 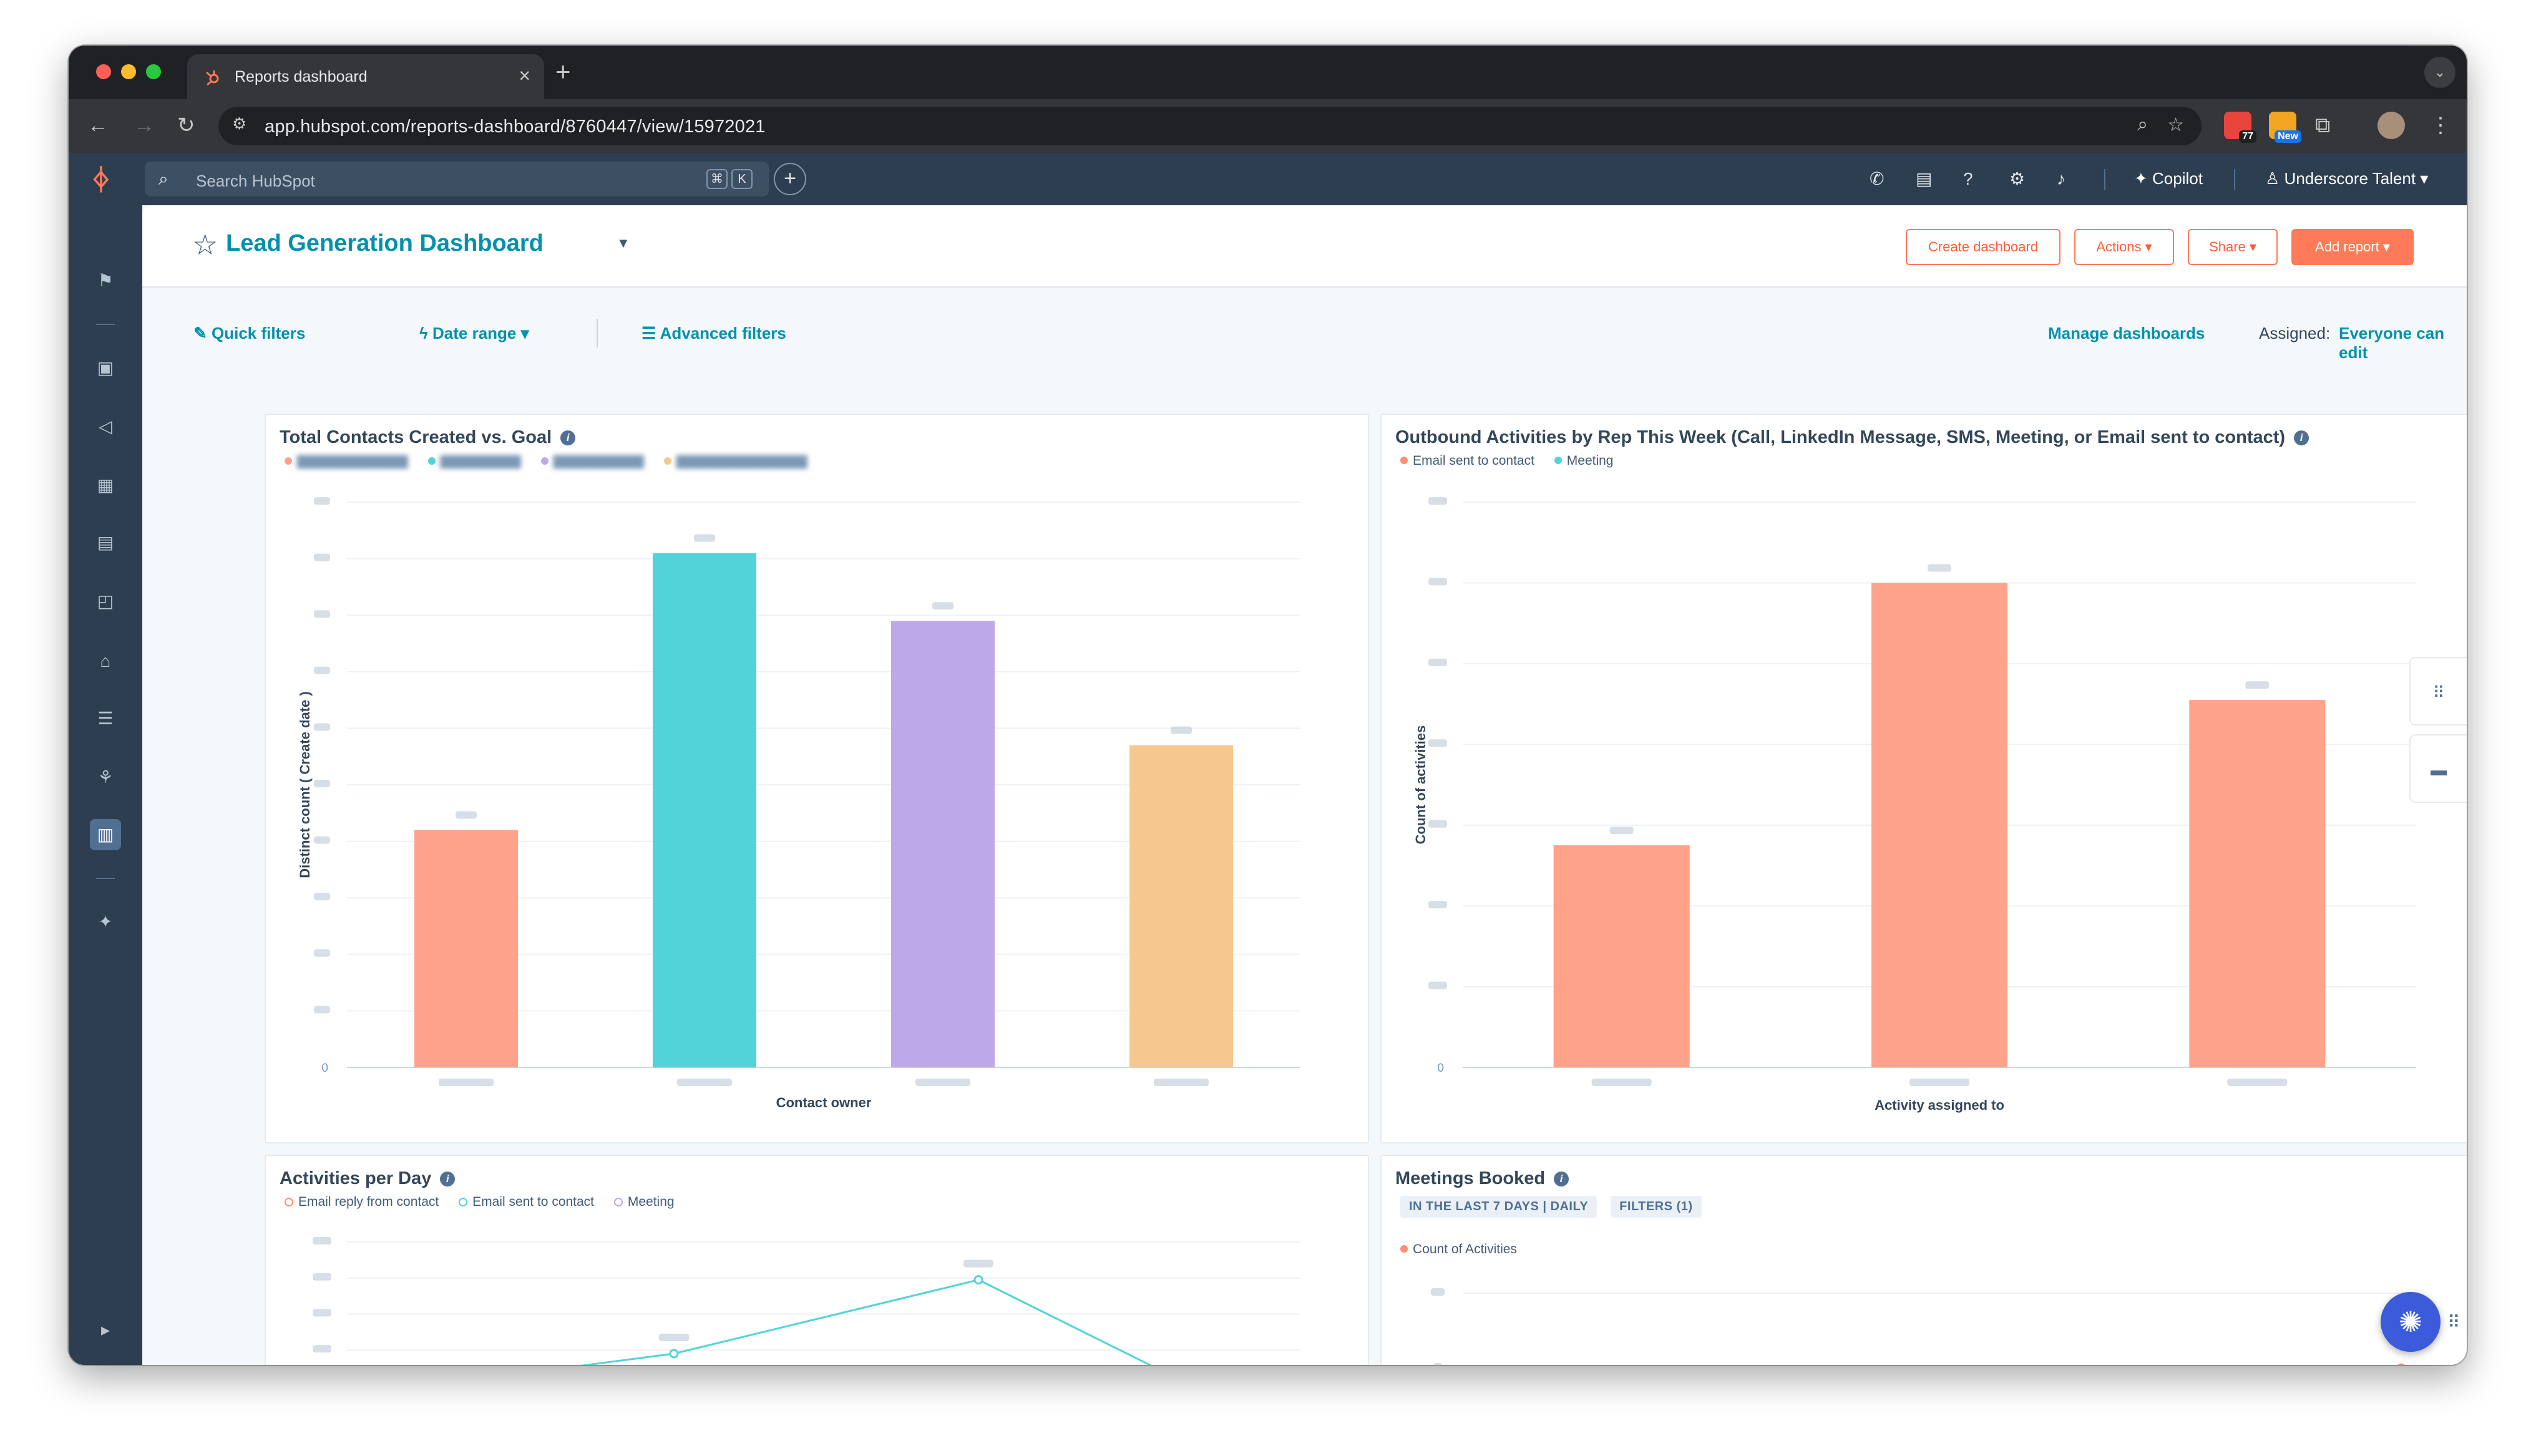 What do you see at coordinates (153, 71) in the screenshot?
I see `maximize-window-button` at bounding box center [153, 71].